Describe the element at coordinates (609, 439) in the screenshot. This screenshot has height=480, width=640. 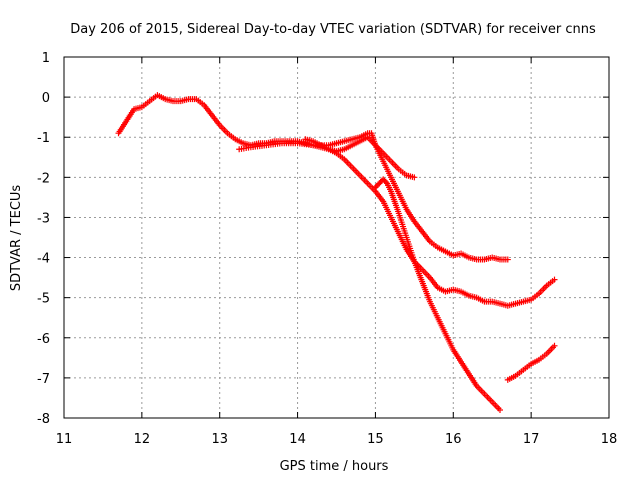
I see `x-tick-label: 18` at that location.